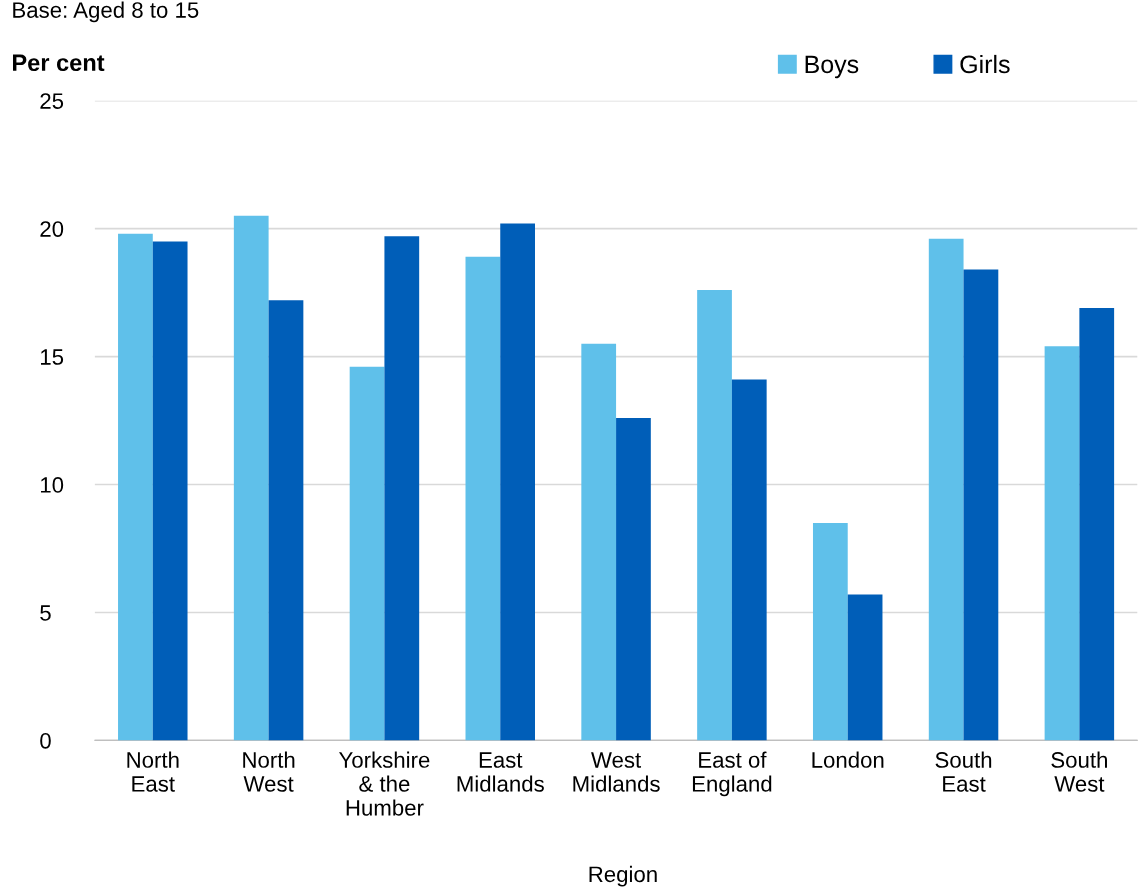 The height and width of the screenshot is (891, 1143). What do you see at coordinates (848, 759) in the screenshot?
I see `x-tick-label: London` at bounding box center [848, 759].